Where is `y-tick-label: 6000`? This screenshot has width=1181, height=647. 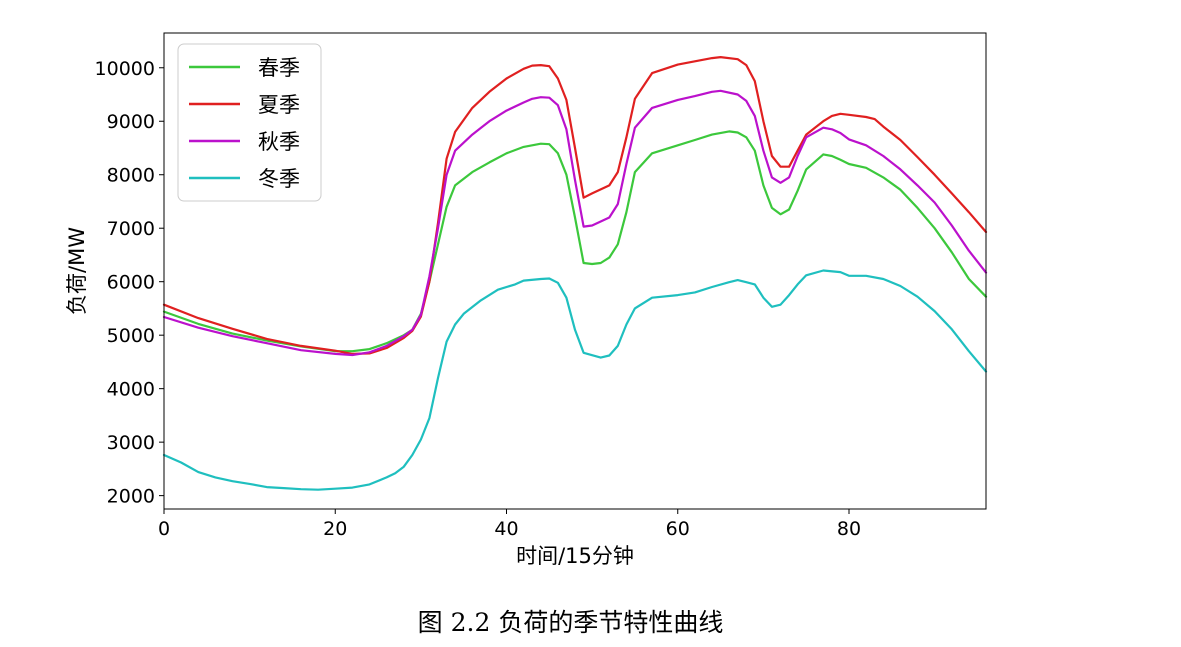 y-tick-label: 6000 is located at coordinates (131, 283).